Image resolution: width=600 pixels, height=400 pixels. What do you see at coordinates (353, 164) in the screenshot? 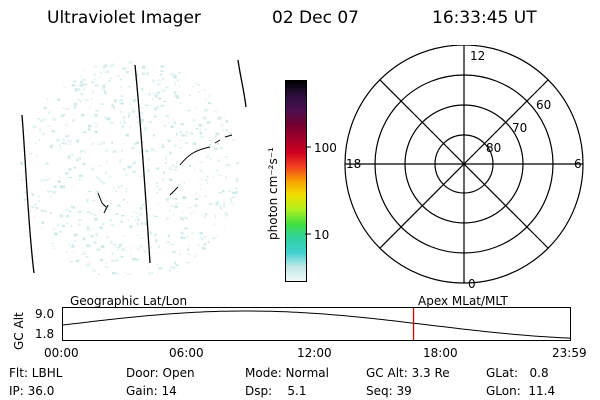
I see `mlt-label-18: 18` at bounding box center [353, 164].